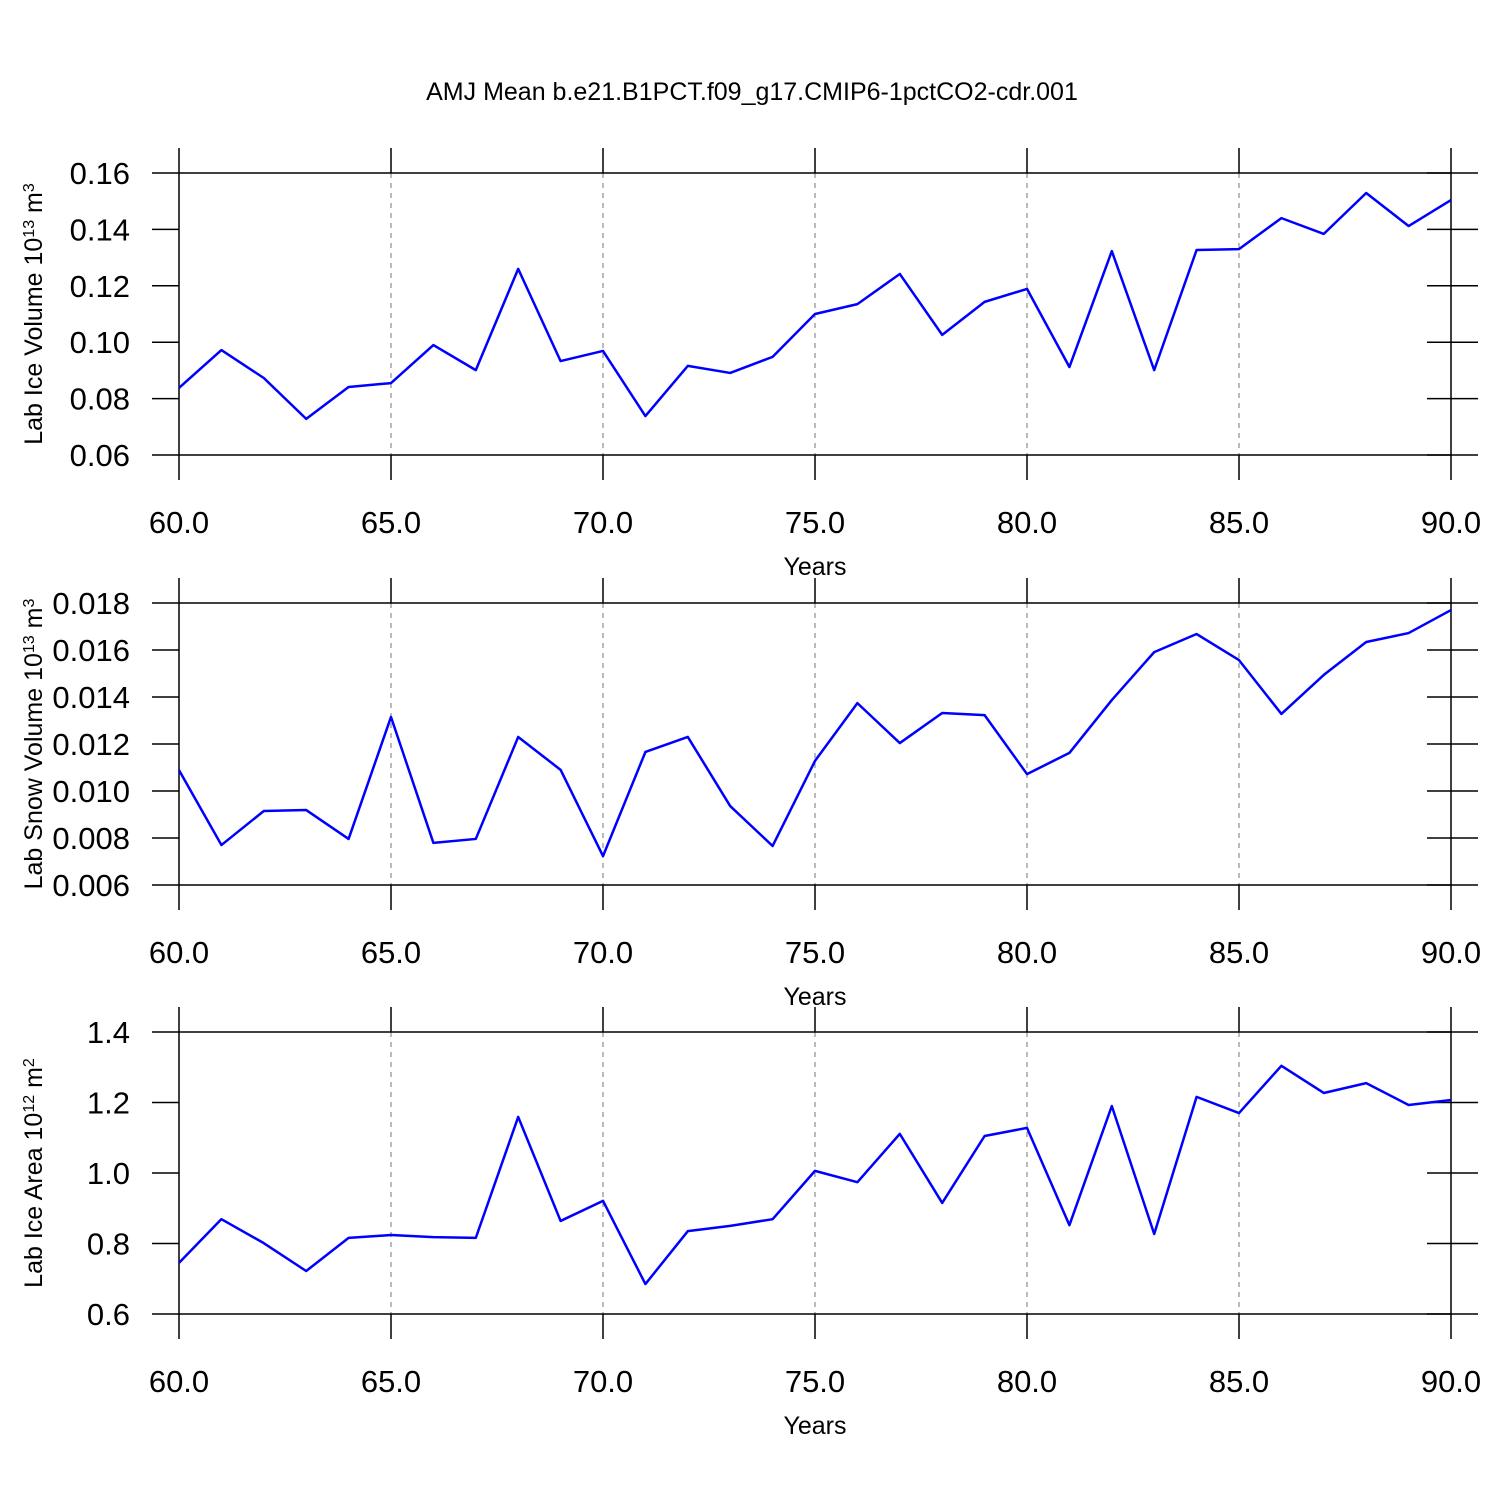 The height and width of the screenshot is (1505, 1500). What do you see at coordinates (108, 1032) in the screenshot?
I see `y-tick-label: 1.4` at bounding box center [108, 1032].